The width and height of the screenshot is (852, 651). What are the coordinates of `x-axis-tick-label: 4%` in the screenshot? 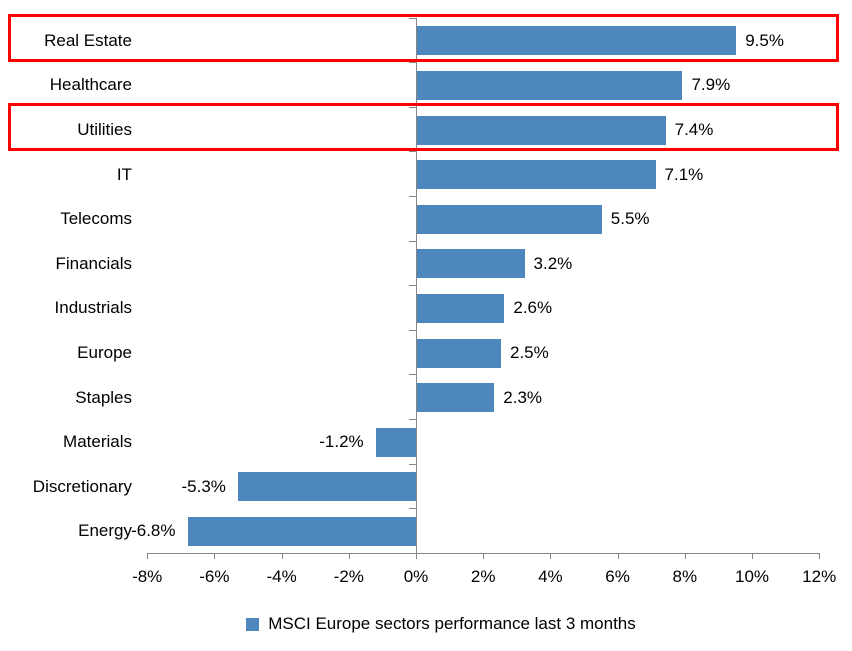 It's located at (550, 576).